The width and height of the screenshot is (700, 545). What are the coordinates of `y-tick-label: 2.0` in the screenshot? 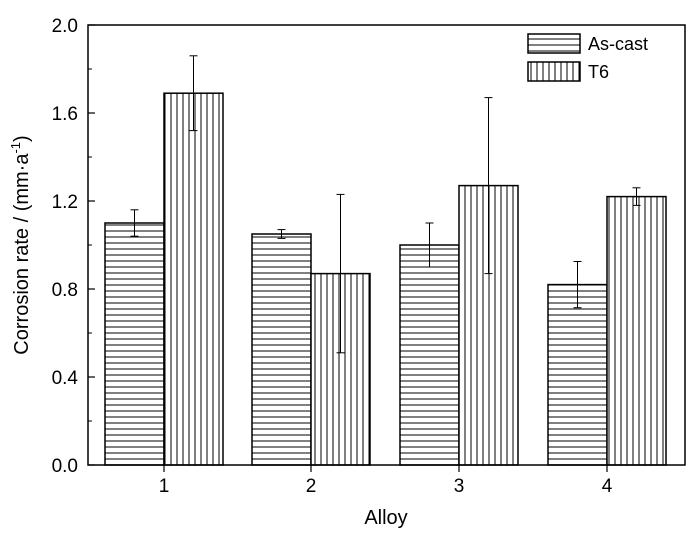 It's located at (65, 26).